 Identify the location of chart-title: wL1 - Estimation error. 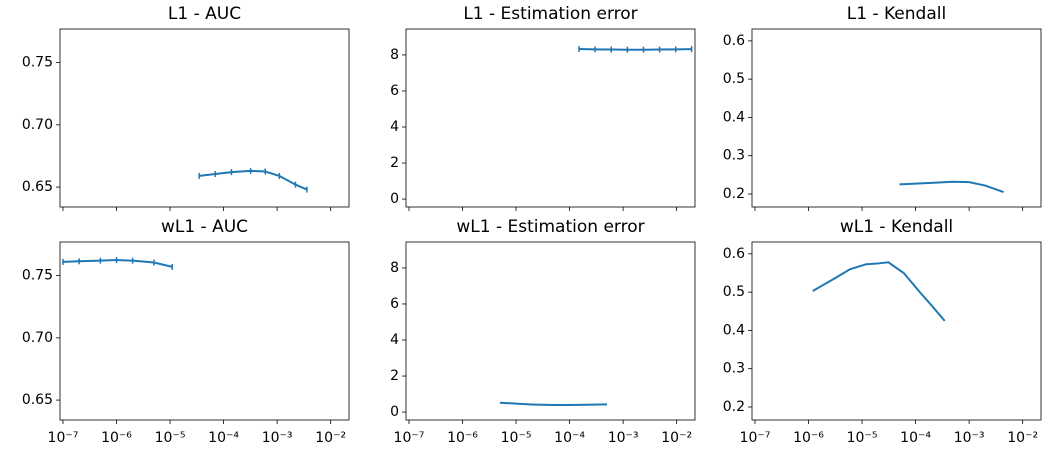
(550, 227).